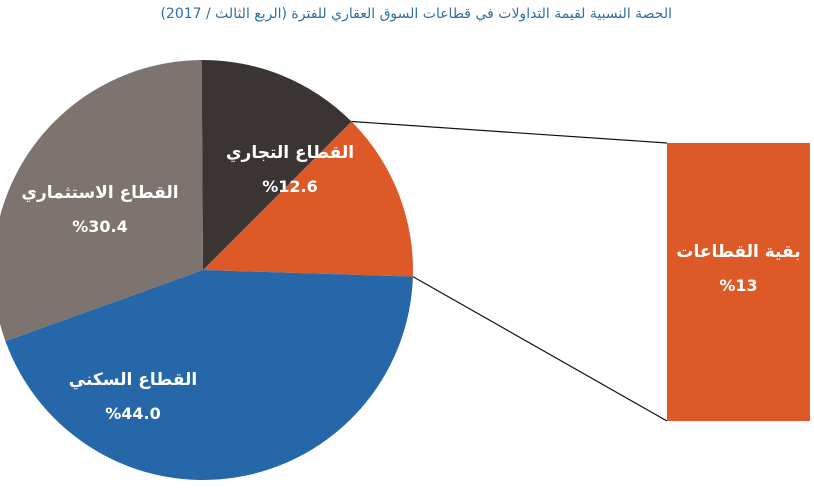 The width and height of the screenshot is (814, 500). What do you see at coordinates (738, 285) in the screenshot?
I see `bar-value: %13` at bounding box center [738, 285].